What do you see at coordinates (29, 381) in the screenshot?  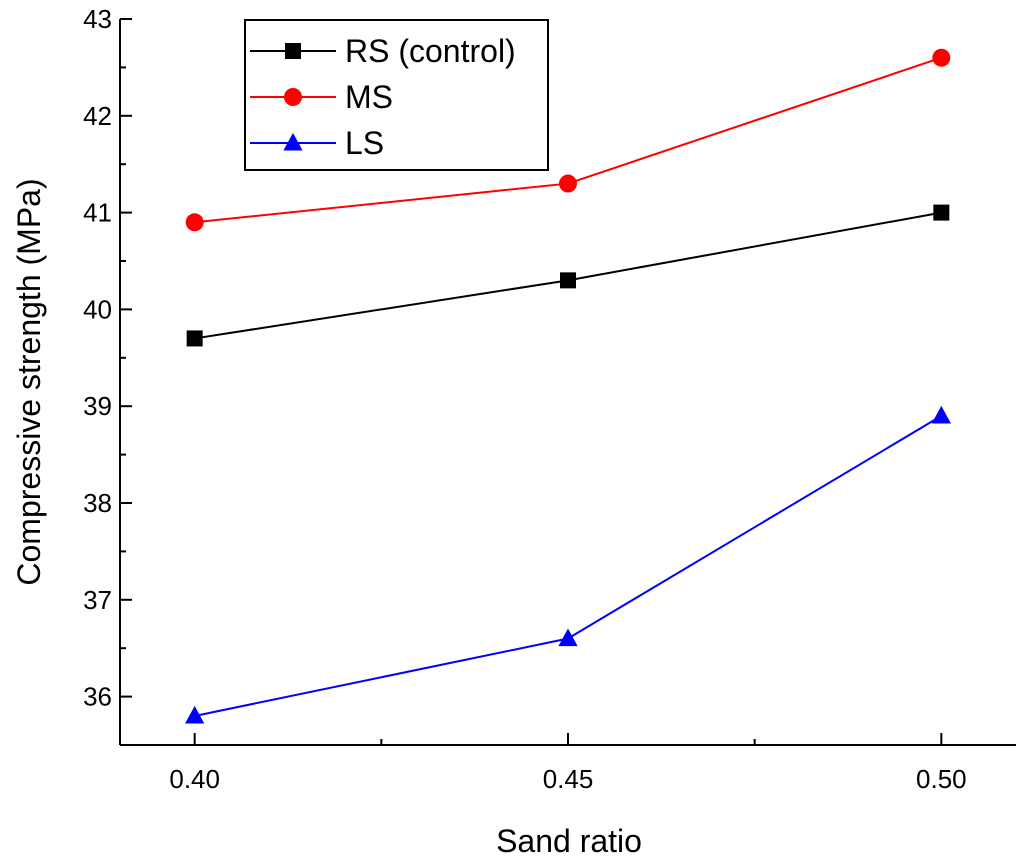 I see `y-axis-title: Compressive strength (MPa)` at bounding box center [29, 381].